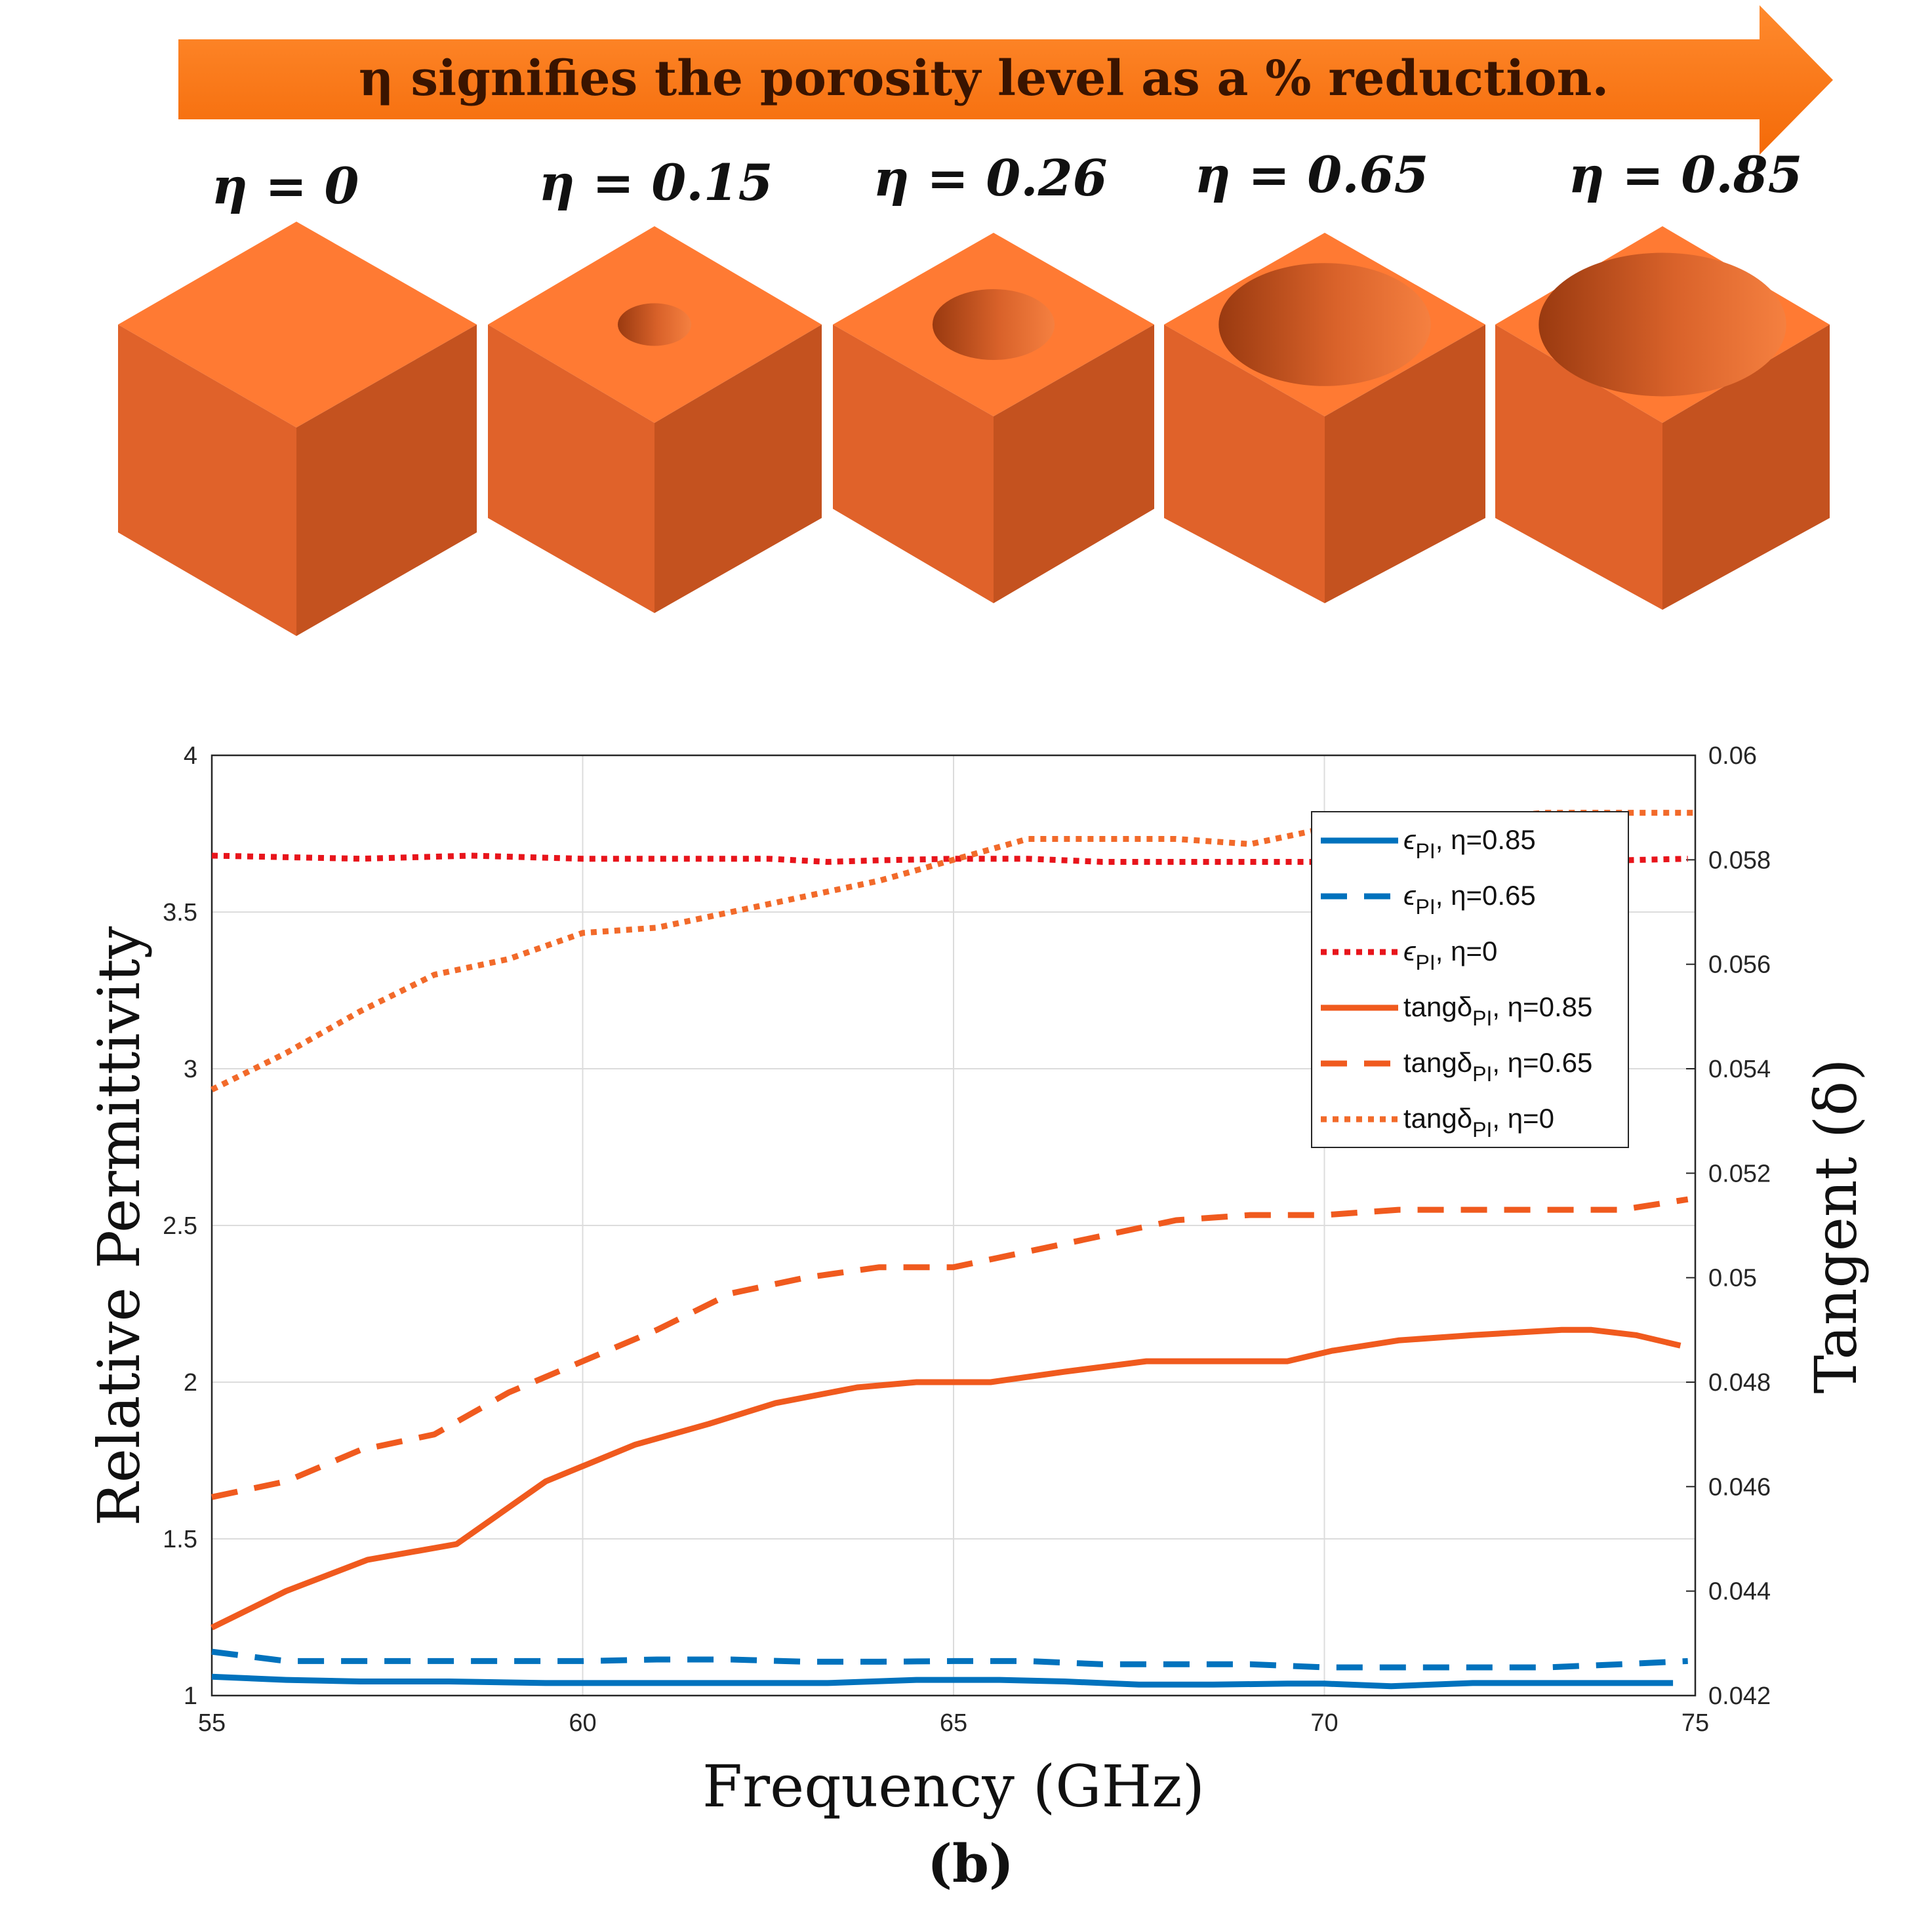  I want to click on y-left-tick-label: 2, so click(190, 1383).